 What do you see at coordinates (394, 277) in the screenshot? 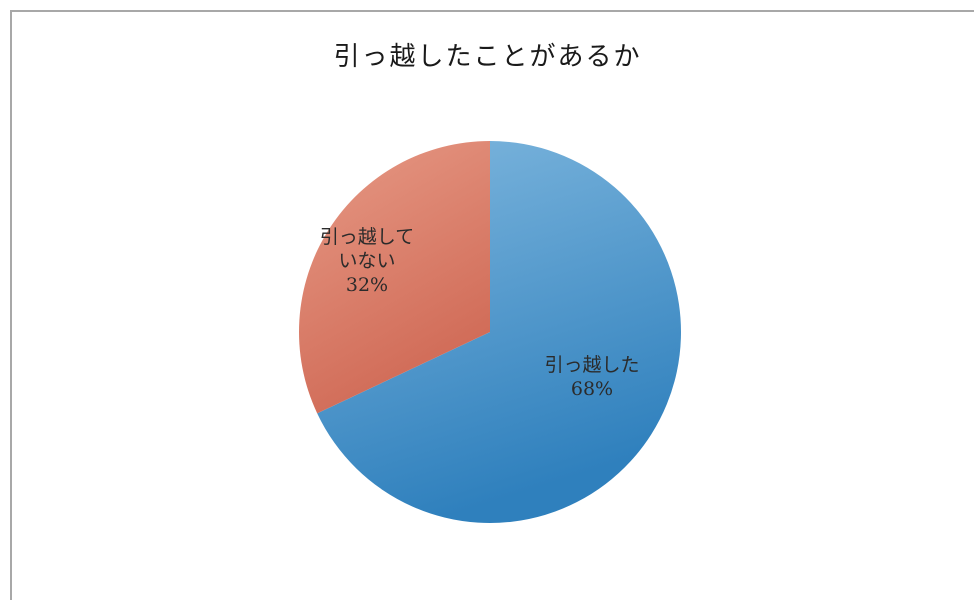
I see `slice-not-moved` at bounding box center [394, 277].